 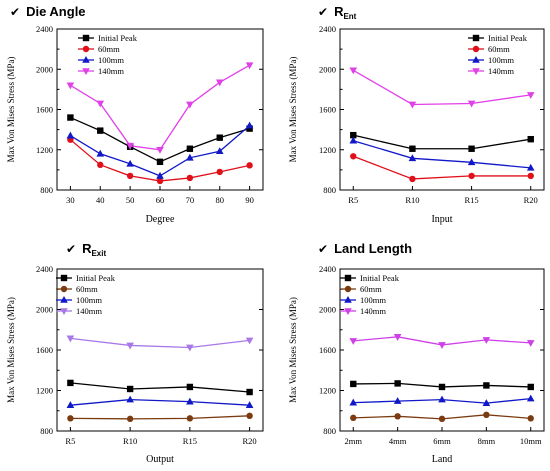 What do you see at coordinates (96, 278) in the screenshot?
I see `legend-label: Initial Peak` at bounding box center [96, 278].